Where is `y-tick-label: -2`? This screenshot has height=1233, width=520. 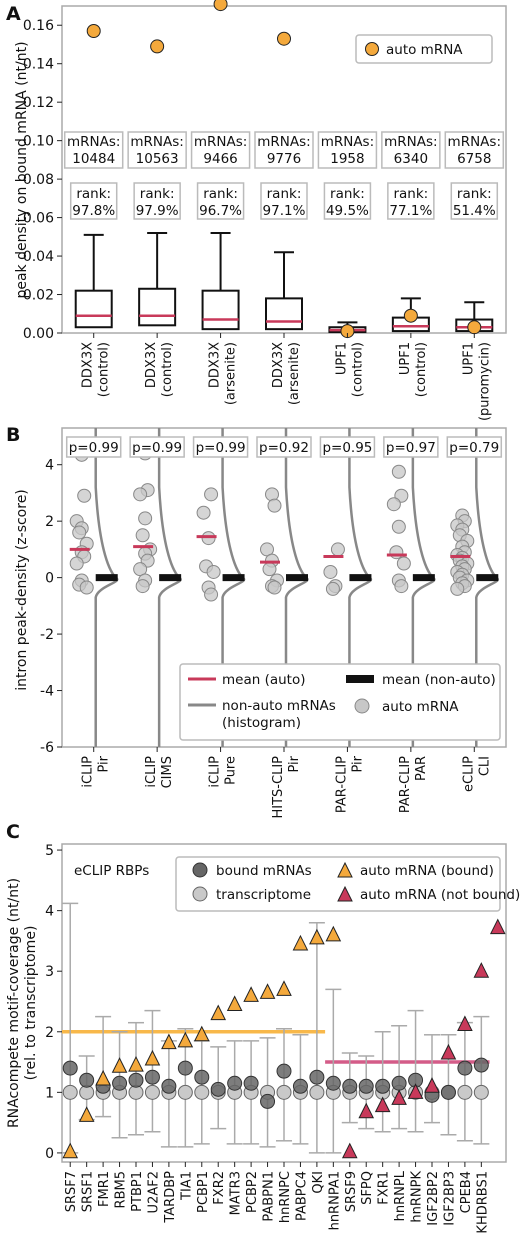 y-tick-label: -2 is located at coordinates (47, 635).